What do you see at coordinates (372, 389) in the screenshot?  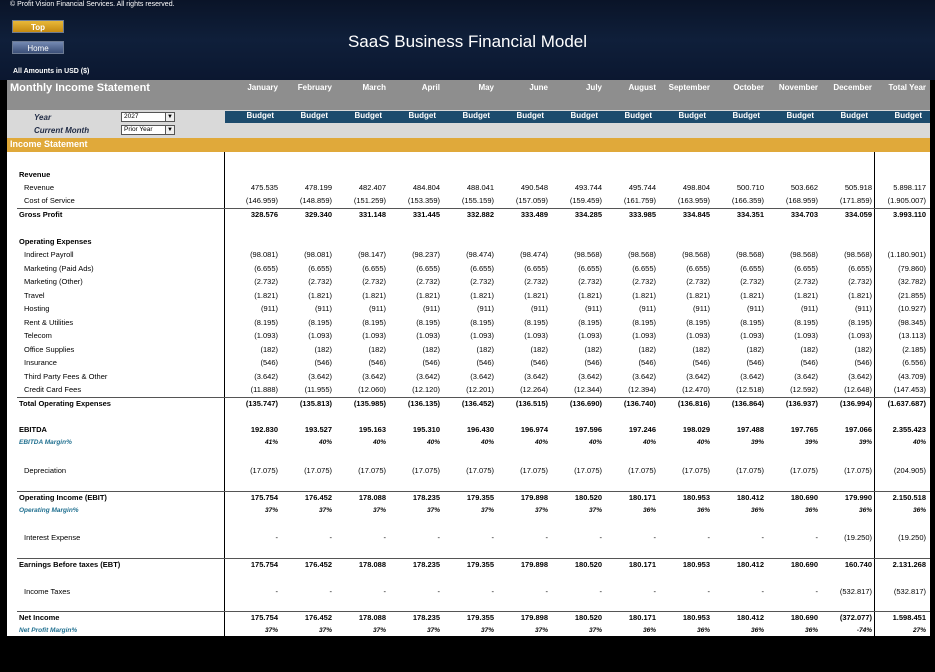 I see `cell-value: (12.060)` at bounding box center [372, 389].